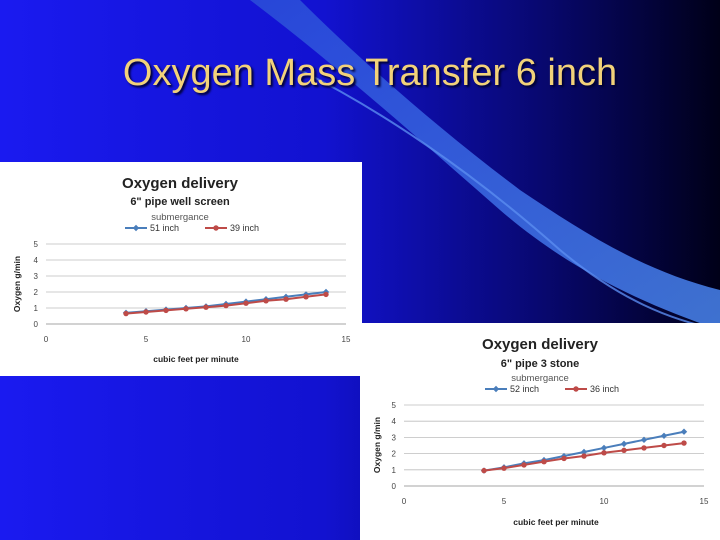  I want to click on chart-subtitle: 6" pipe 3 stone, so click(540, 364).